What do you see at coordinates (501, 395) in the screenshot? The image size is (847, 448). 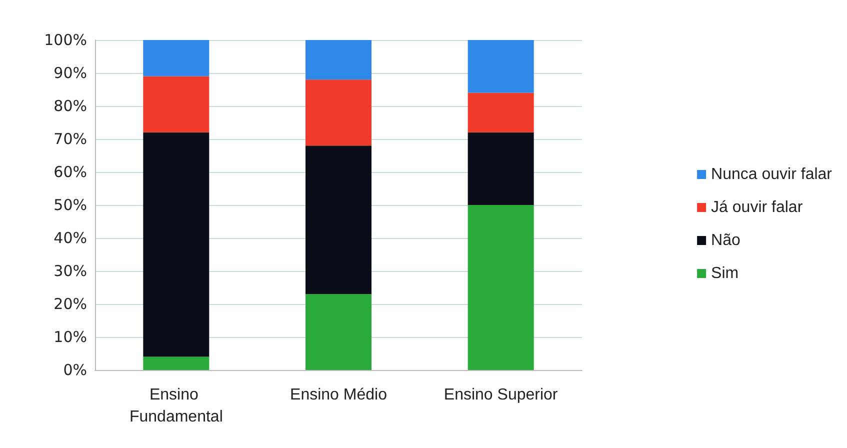 I see `x-tick-label: Ensino Superior` at bounding box center [501, 395].